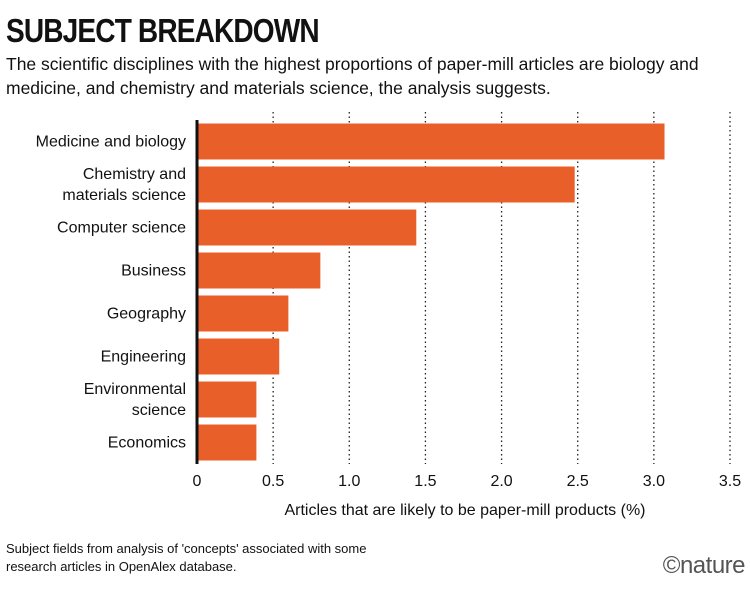 The width and height of the screenshot is (751, 590). What do you see at coordinates (146, 313) in the screenshot?
I see `y-tick-label: Geography` at bounding box center [146, 313].